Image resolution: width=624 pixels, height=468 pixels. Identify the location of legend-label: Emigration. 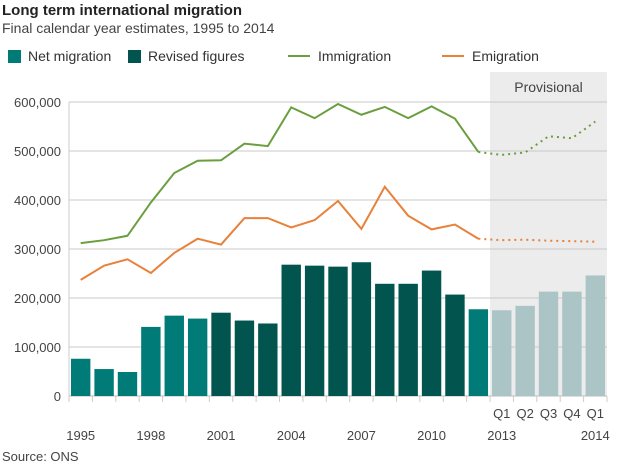
(505, 56).